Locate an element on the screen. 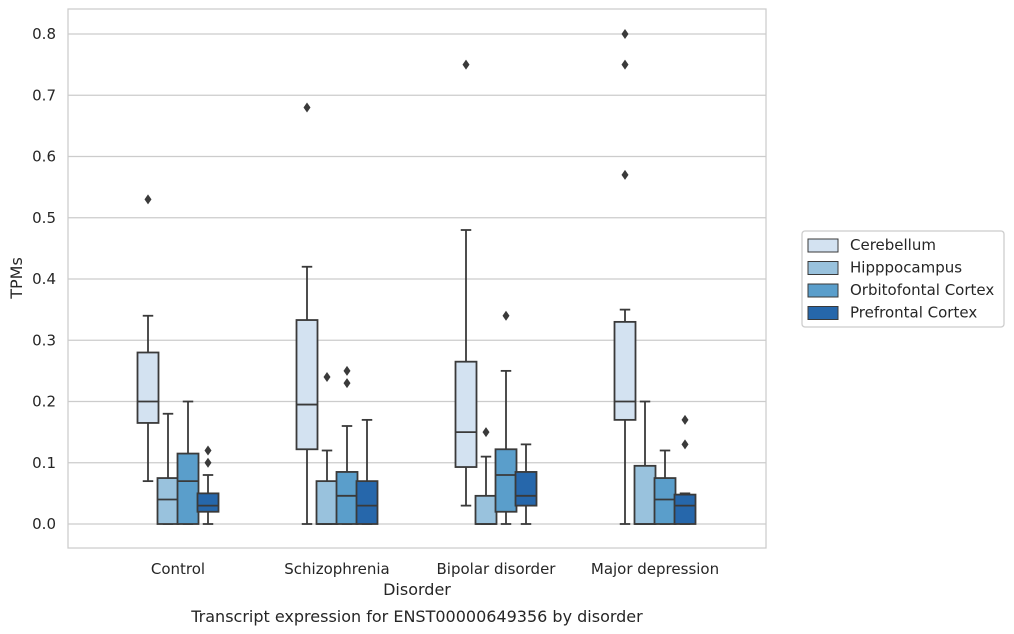 The width and height of the screenshot is (1014, 634). y-tick-label: 0.3 is located at coordinates (44, 340).